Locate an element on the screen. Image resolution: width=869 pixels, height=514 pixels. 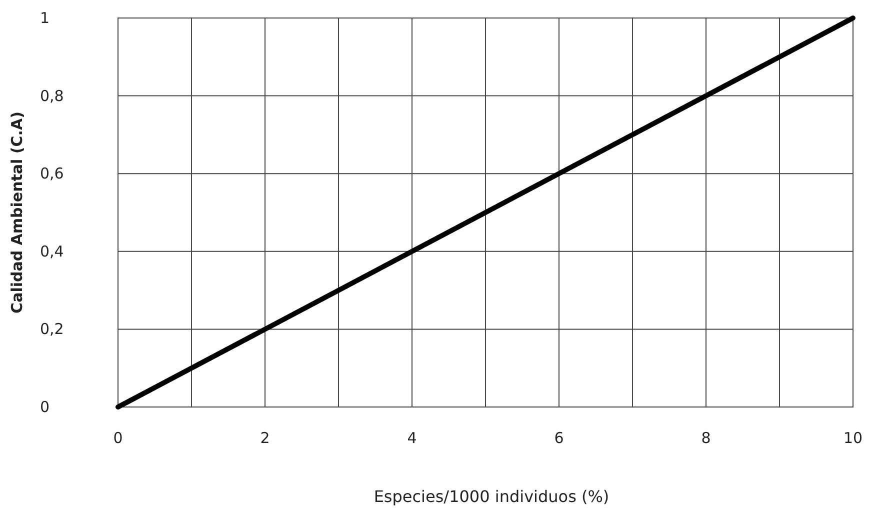
x-tick-label: 4 is located at coordinates (412, 438).